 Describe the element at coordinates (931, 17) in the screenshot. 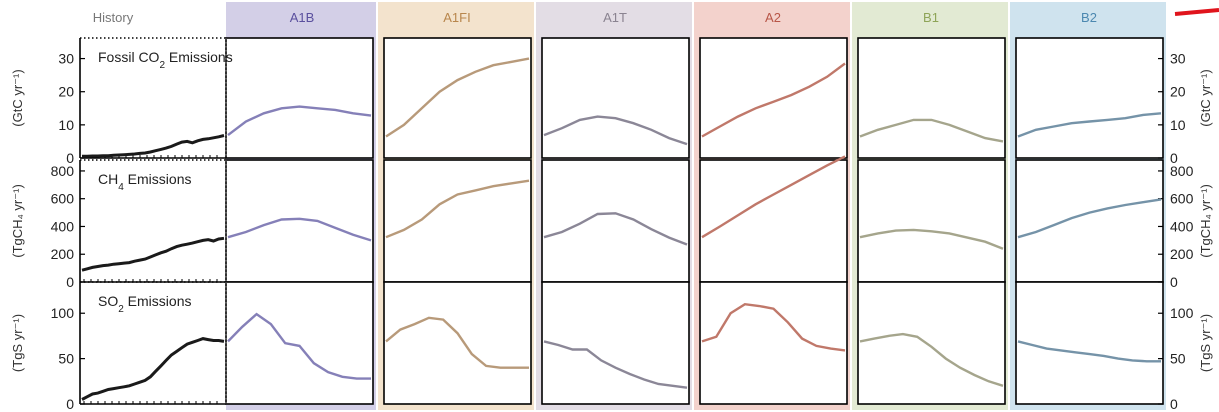

I see `column-header: B1` at that location.